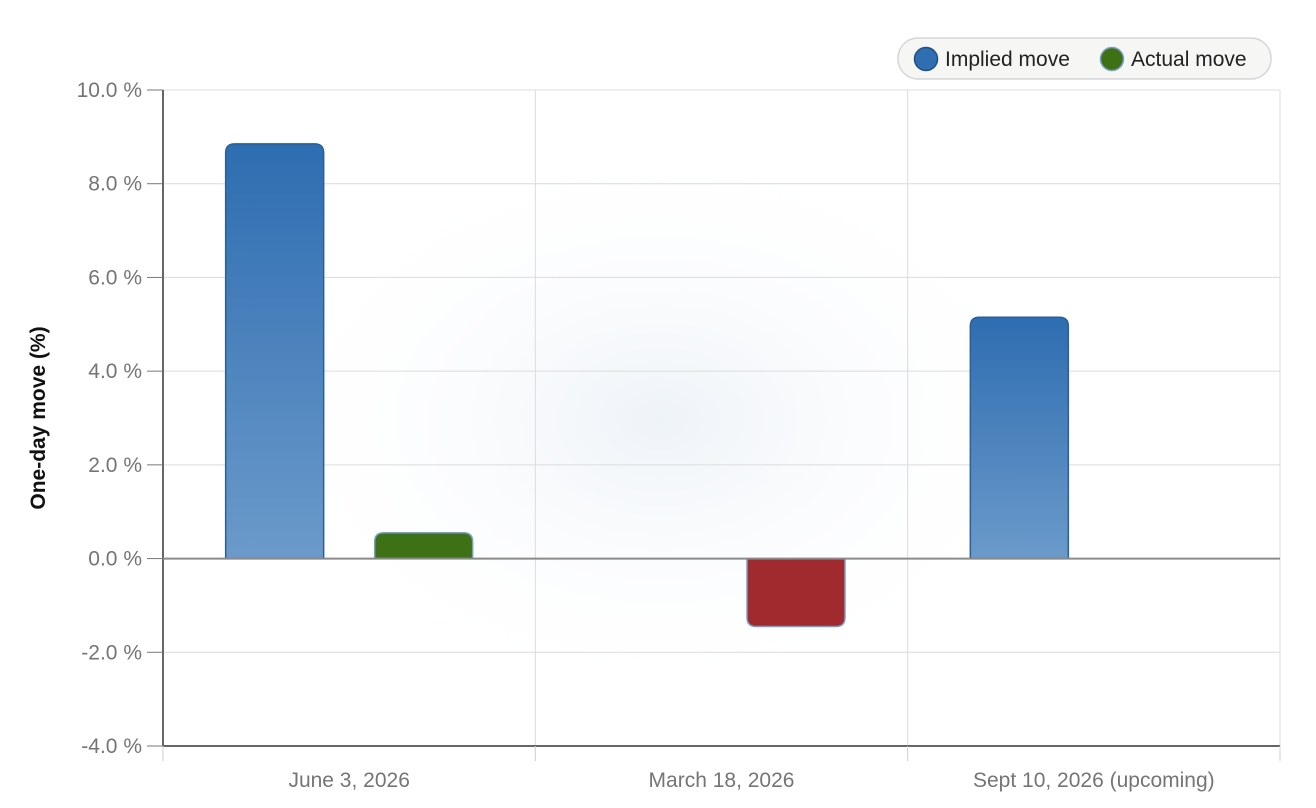 Image resolution: width=1316 pixels, height=808 pixels. I want to click on legend-item-implied: Implied move, so click(991, 59).